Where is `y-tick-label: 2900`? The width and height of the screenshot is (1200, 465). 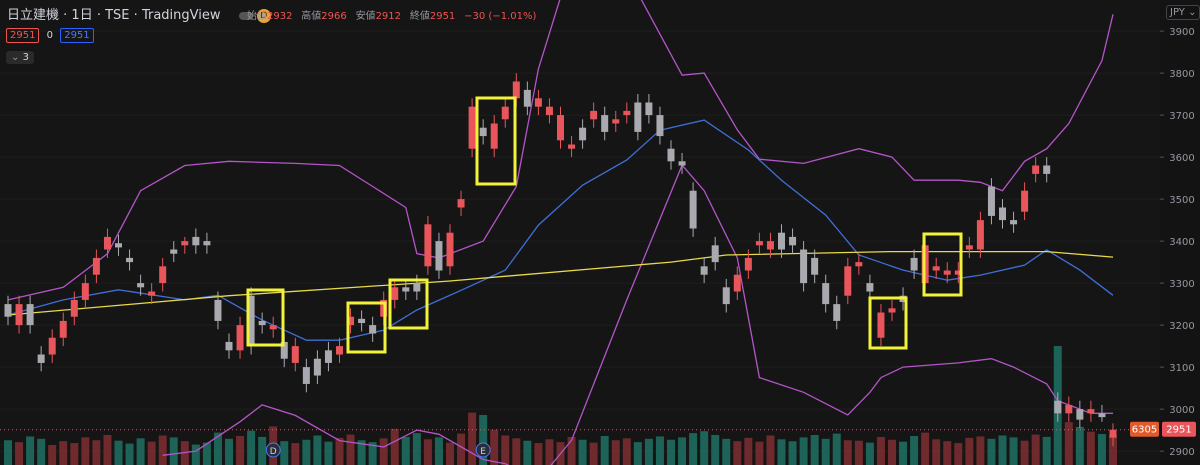 y-tick-label: 2900 is located at coordinates (1181, 452).